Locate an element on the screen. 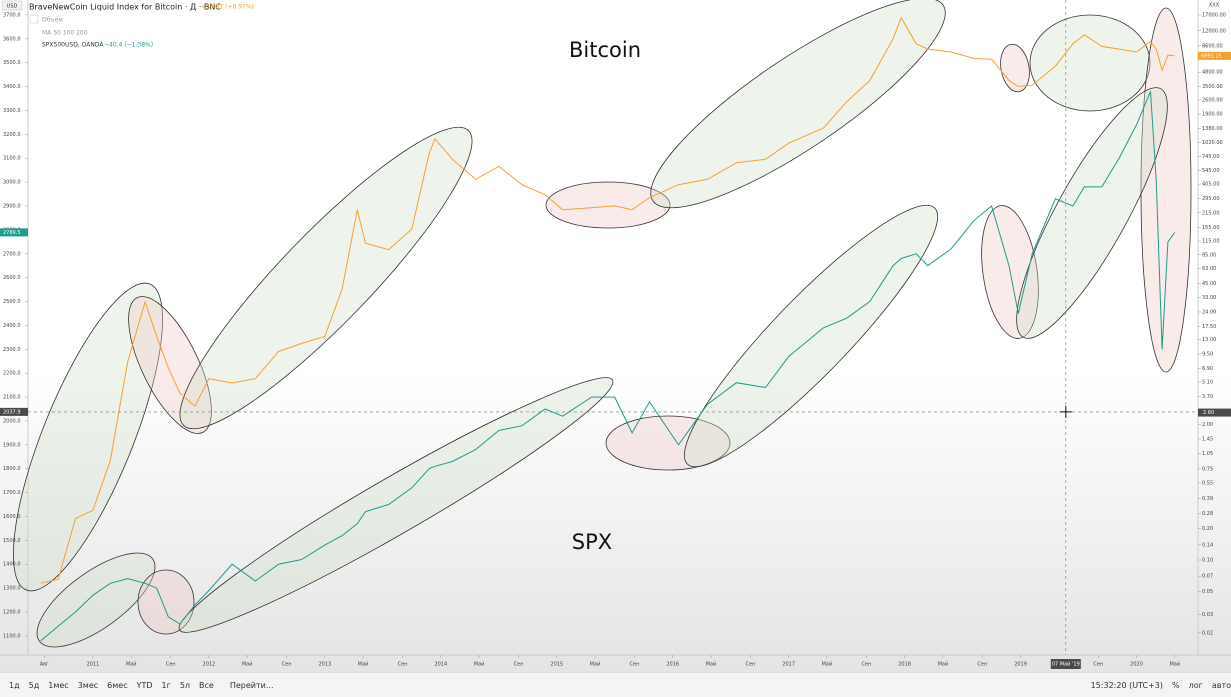 Image resolution: width=1231 pixels, height=697 pixels. crosshair-y2-label: 2.60 is located at coordinates (1208, 413).